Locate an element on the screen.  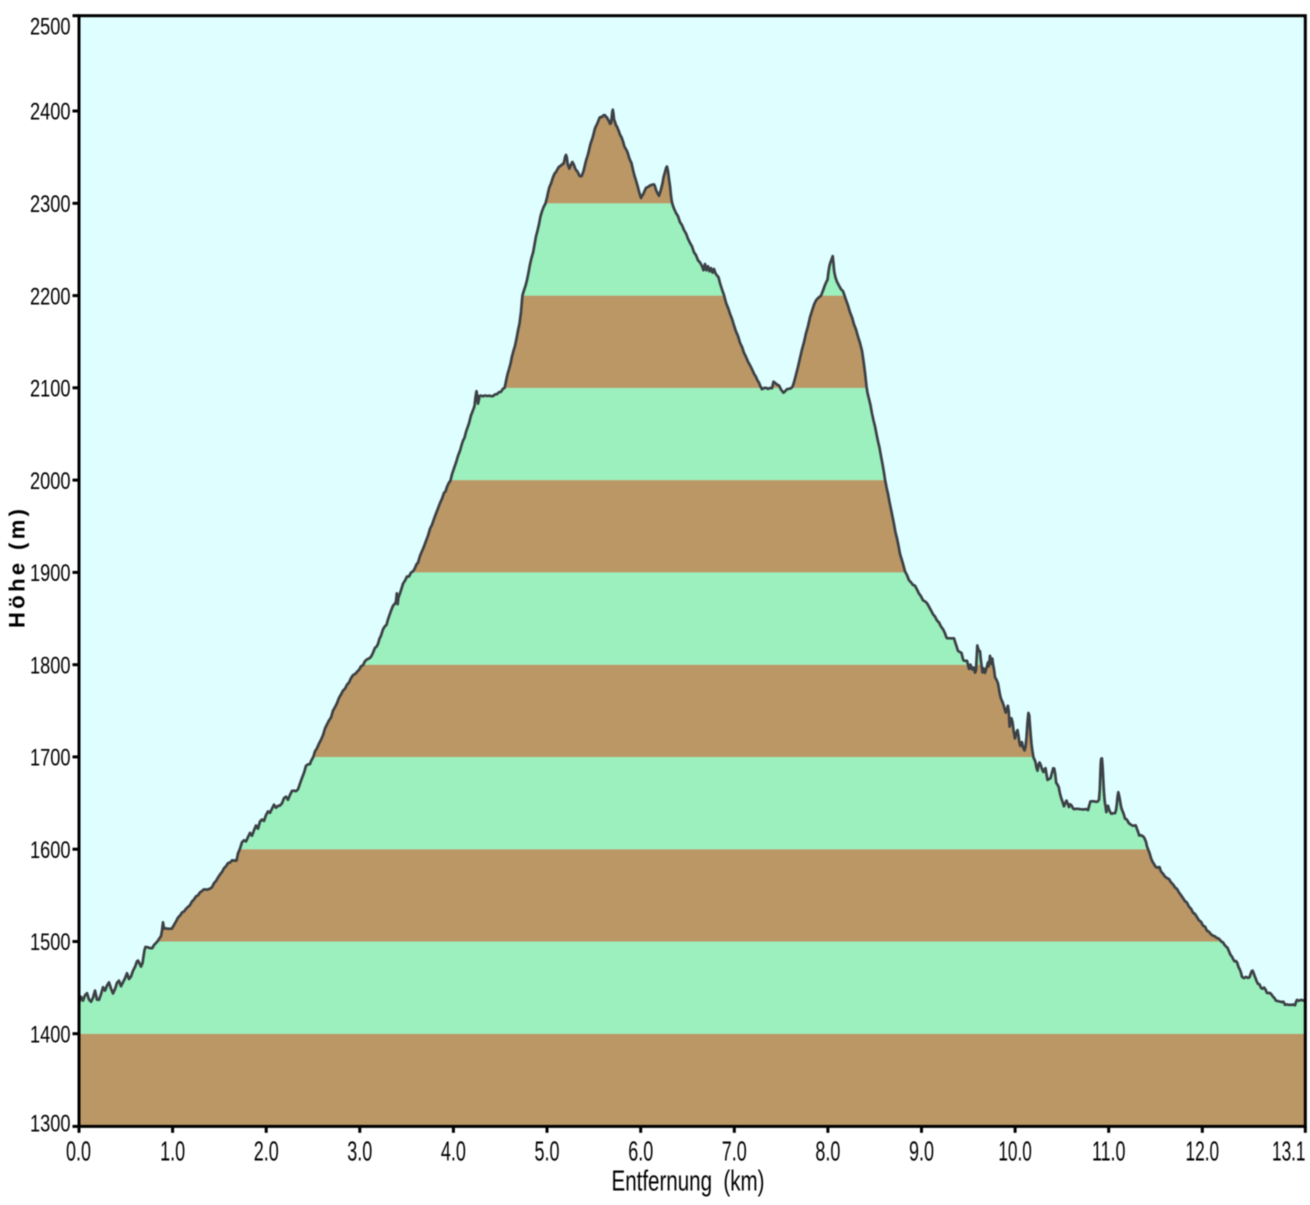
svg-text: 1300 is located at coordinates (50, 1124).